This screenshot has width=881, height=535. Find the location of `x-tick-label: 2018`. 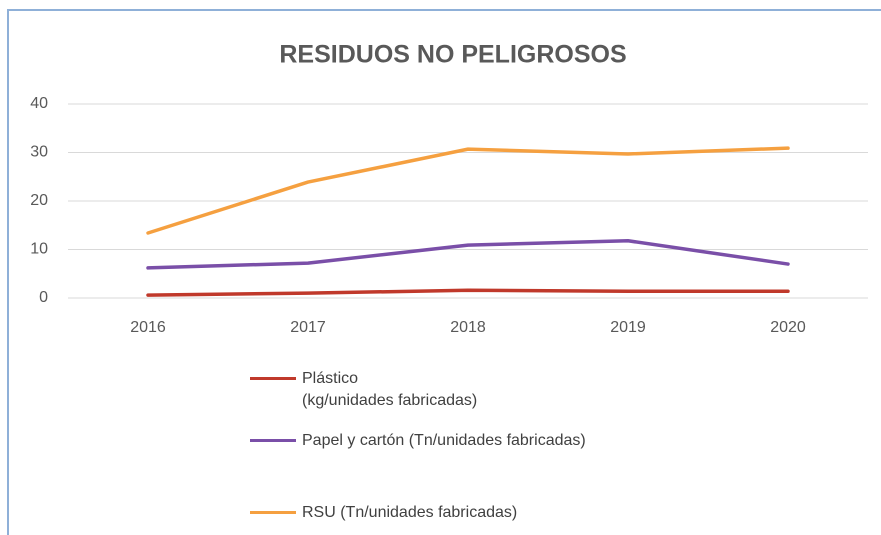

x-tick-label: 2018 is located at coordinates (468, 327).